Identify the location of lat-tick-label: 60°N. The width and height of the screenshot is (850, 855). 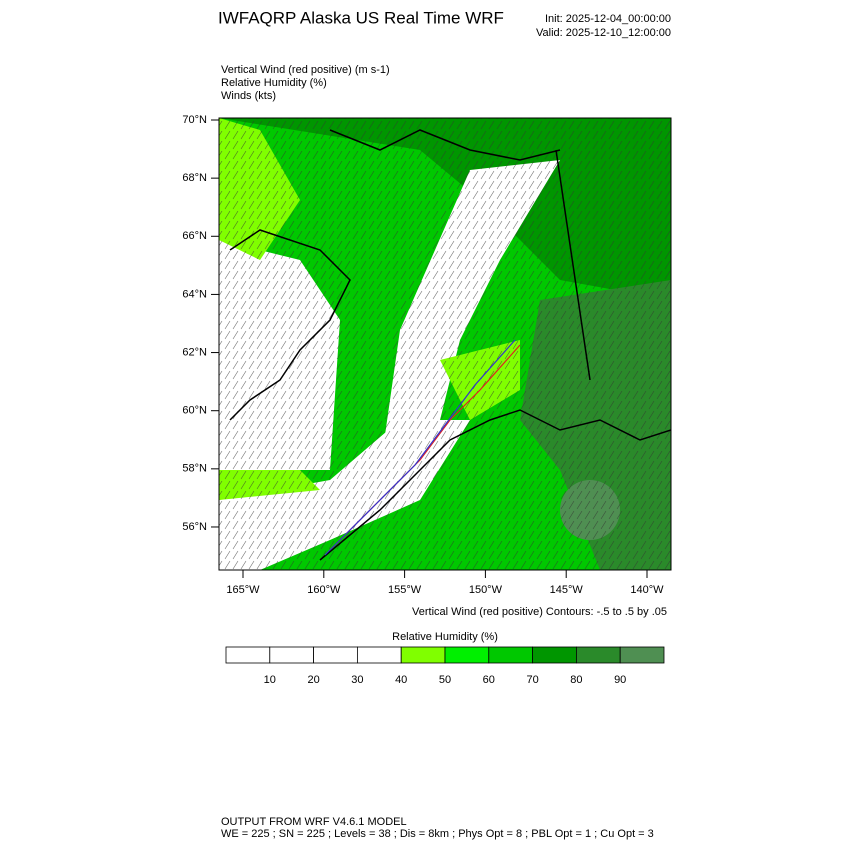
(194, 411).